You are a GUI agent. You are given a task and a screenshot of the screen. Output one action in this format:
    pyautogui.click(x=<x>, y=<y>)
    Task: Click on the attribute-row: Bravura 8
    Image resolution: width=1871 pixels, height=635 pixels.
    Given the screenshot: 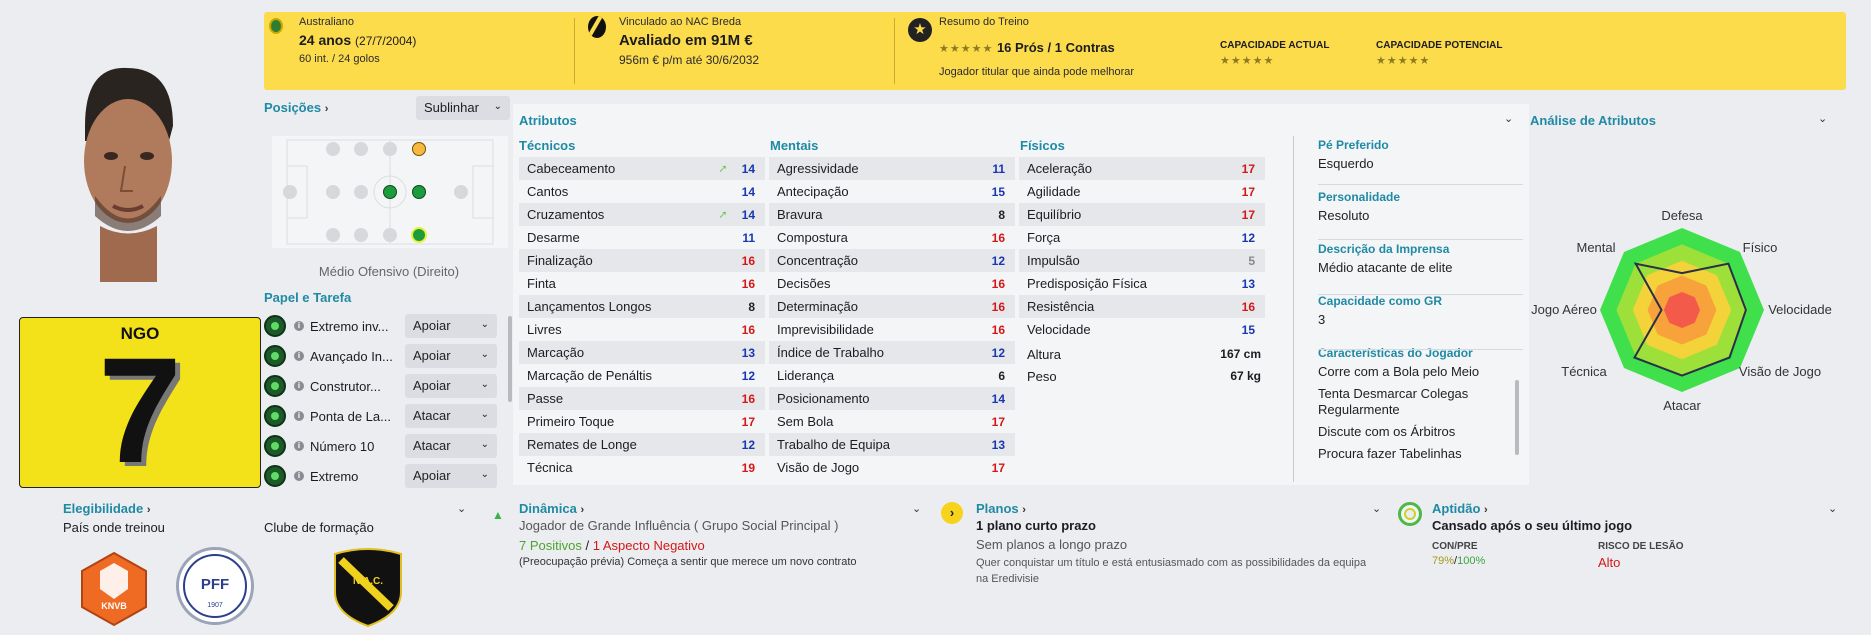 What is the action you would take?
    pyautogui.click(x=892, y=214)
    